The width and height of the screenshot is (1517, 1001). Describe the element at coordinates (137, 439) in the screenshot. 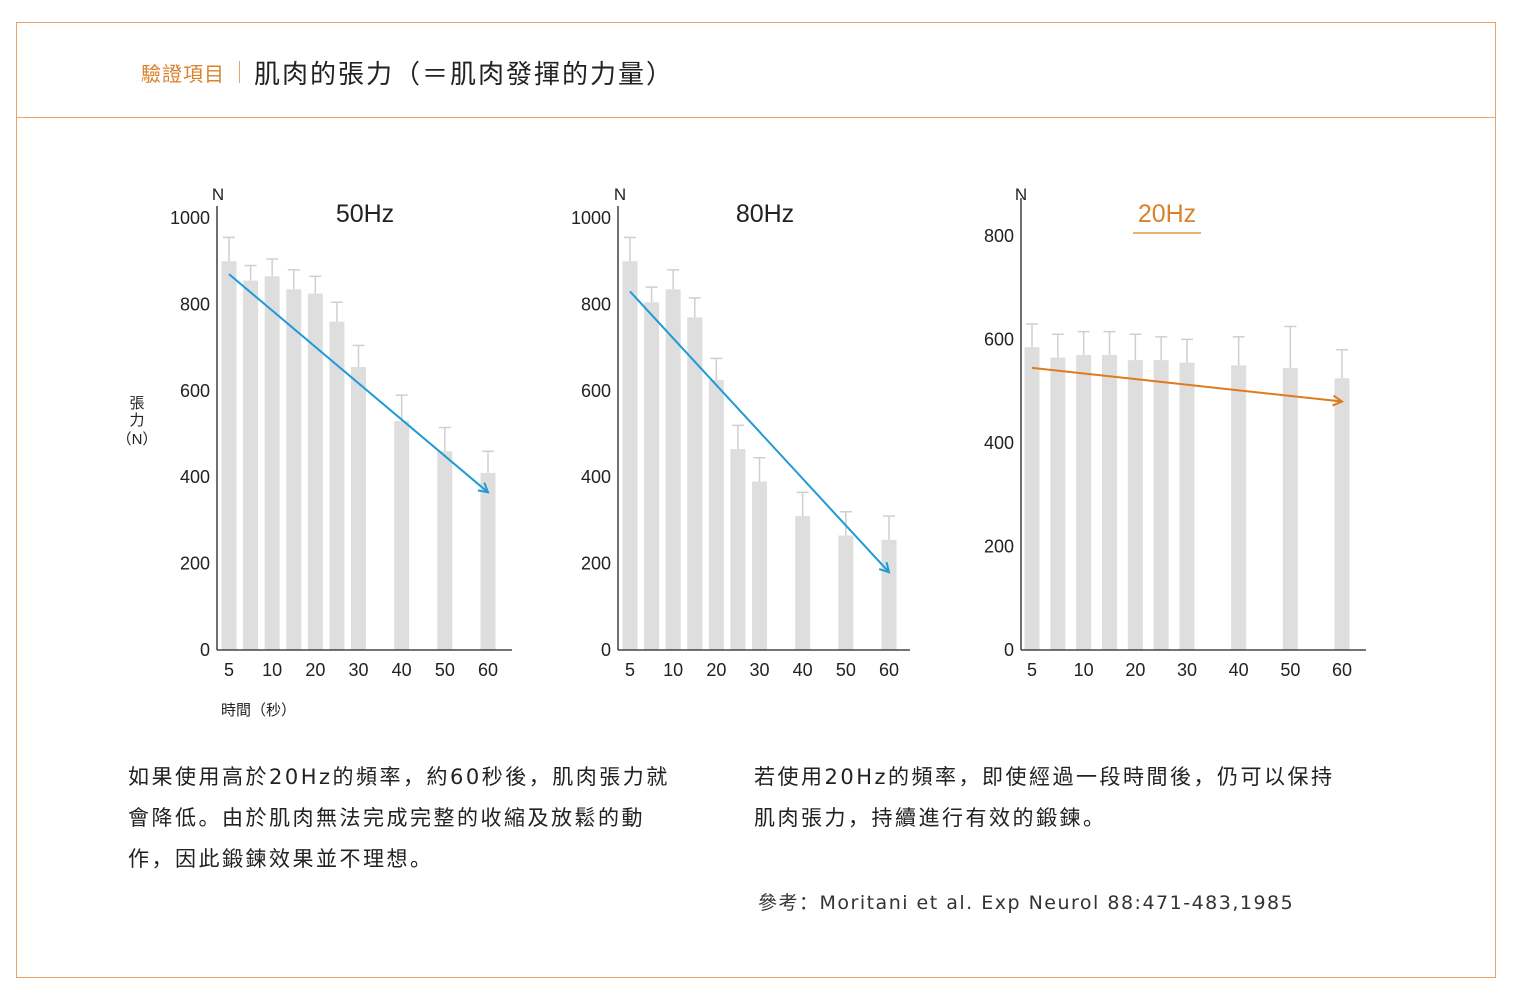

I see `y-axis-label: （N）` at that location.